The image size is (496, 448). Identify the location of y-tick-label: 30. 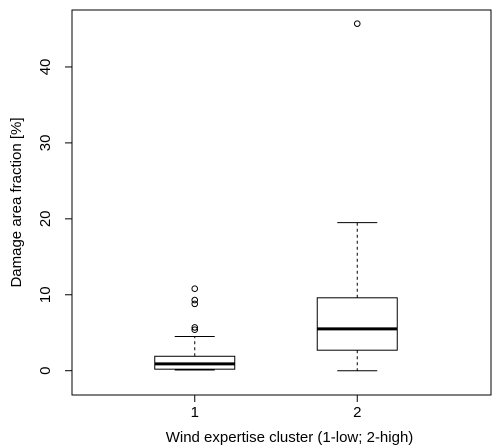
(45, 143).